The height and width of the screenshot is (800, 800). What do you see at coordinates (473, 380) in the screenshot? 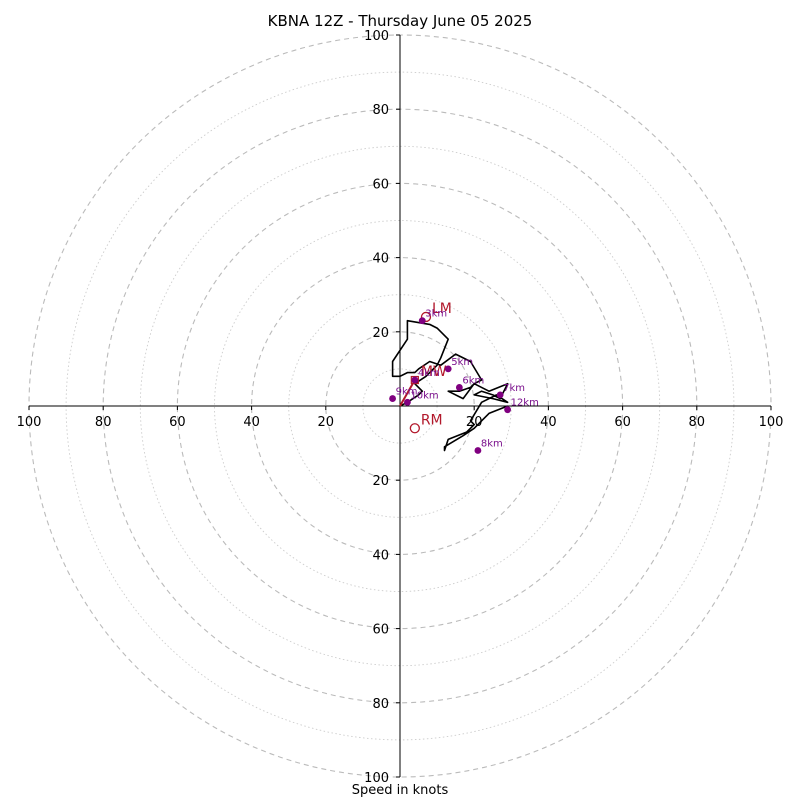
I see `height-label: 6km` at bounding box center [473, 380].